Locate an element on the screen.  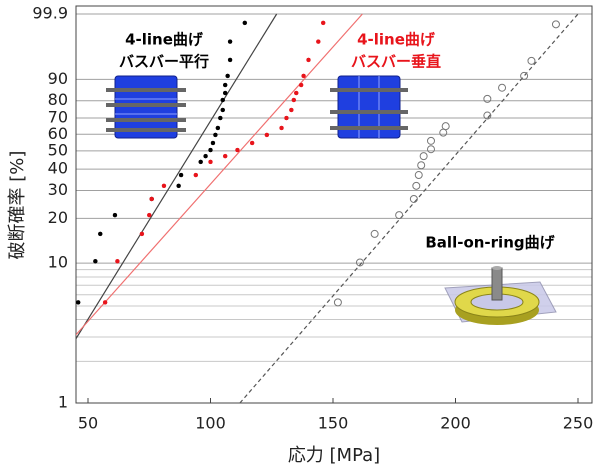
y-tick-label: 50 is located at coordinates (58, 149).